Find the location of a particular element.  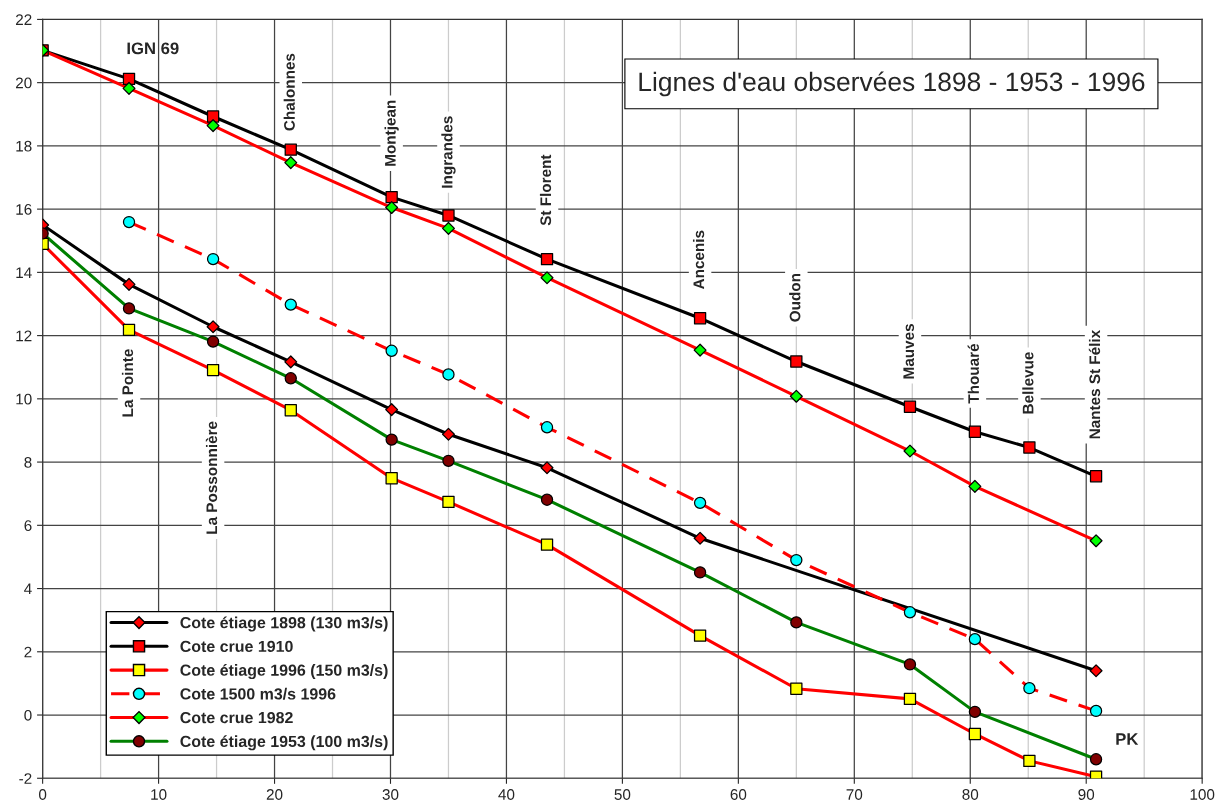

annotation: La Possonnière is located at coordinates (211, 477).